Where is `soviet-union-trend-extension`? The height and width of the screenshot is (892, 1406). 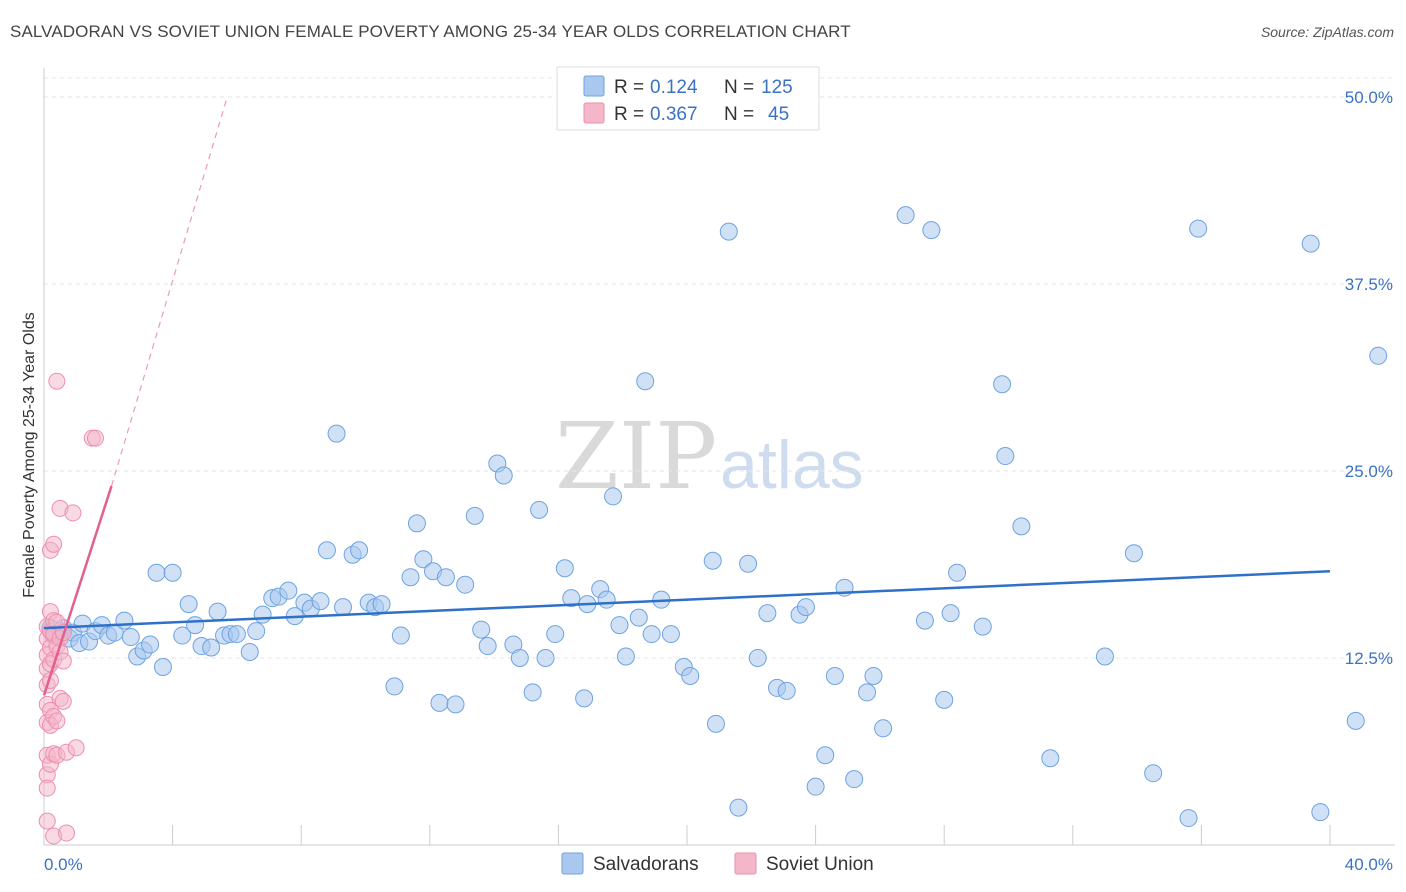 soviet-union-trend-extension is located at coordinates (169, 291).